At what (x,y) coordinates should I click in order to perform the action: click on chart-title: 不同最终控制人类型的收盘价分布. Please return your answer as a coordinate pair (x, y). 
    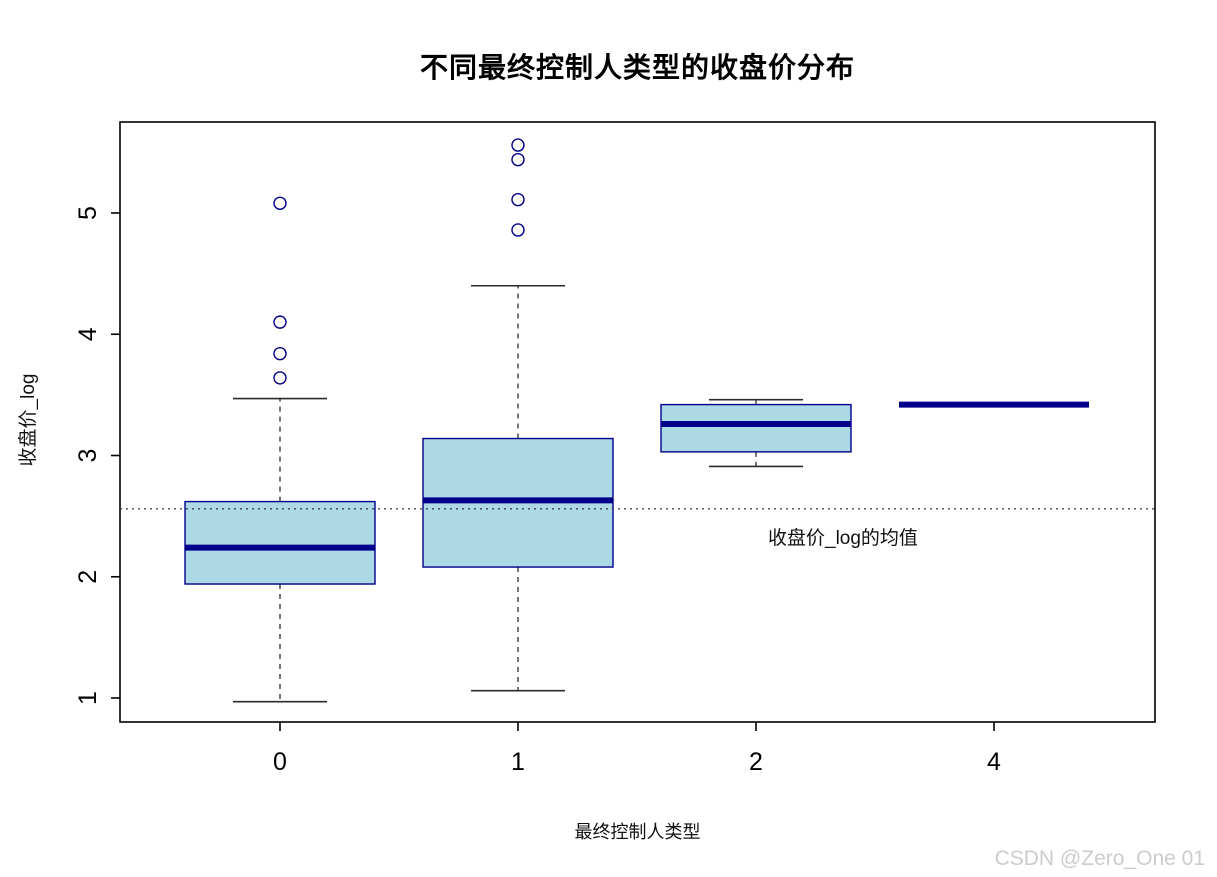
    Looking at the image, I should click on (637, 67).